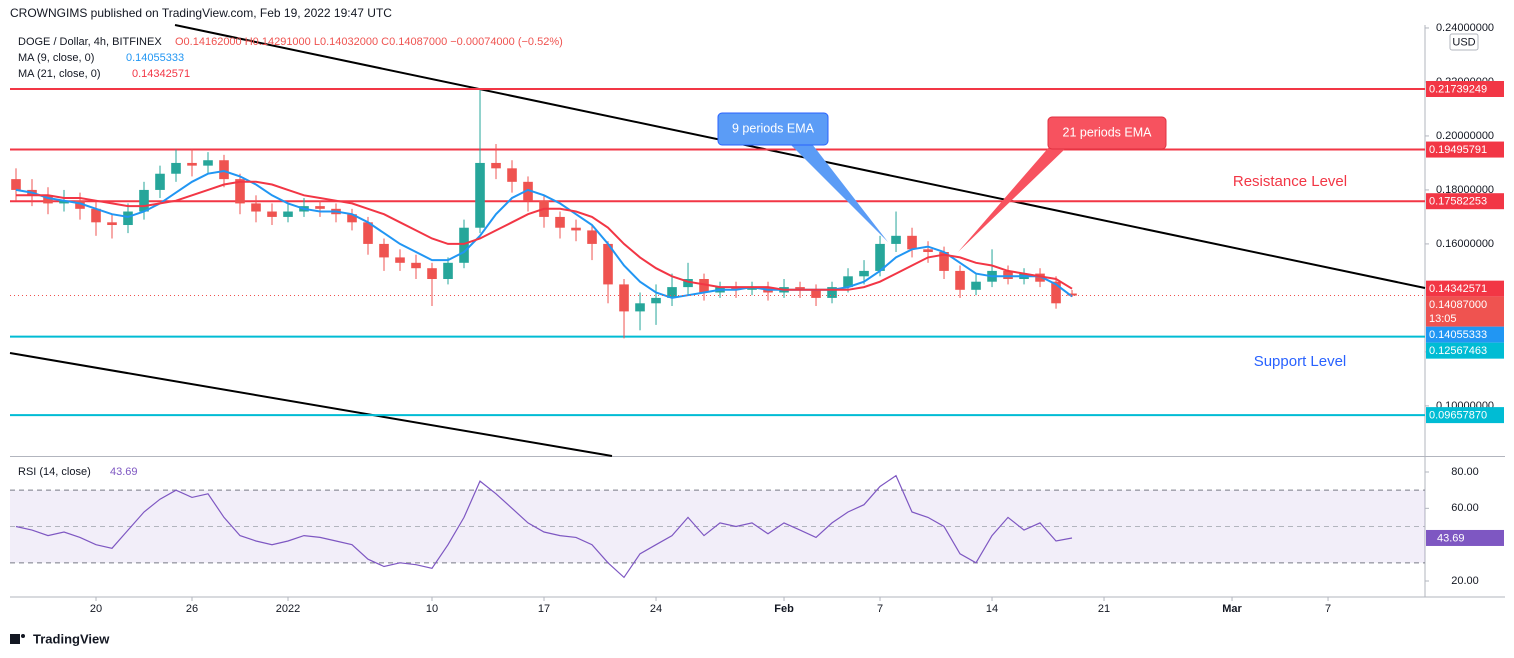  What do you see at coordinates (1465, 136) in the screenshot?
I see `y-tick-label: 0.20000000` at bounding box center [1465, 136].